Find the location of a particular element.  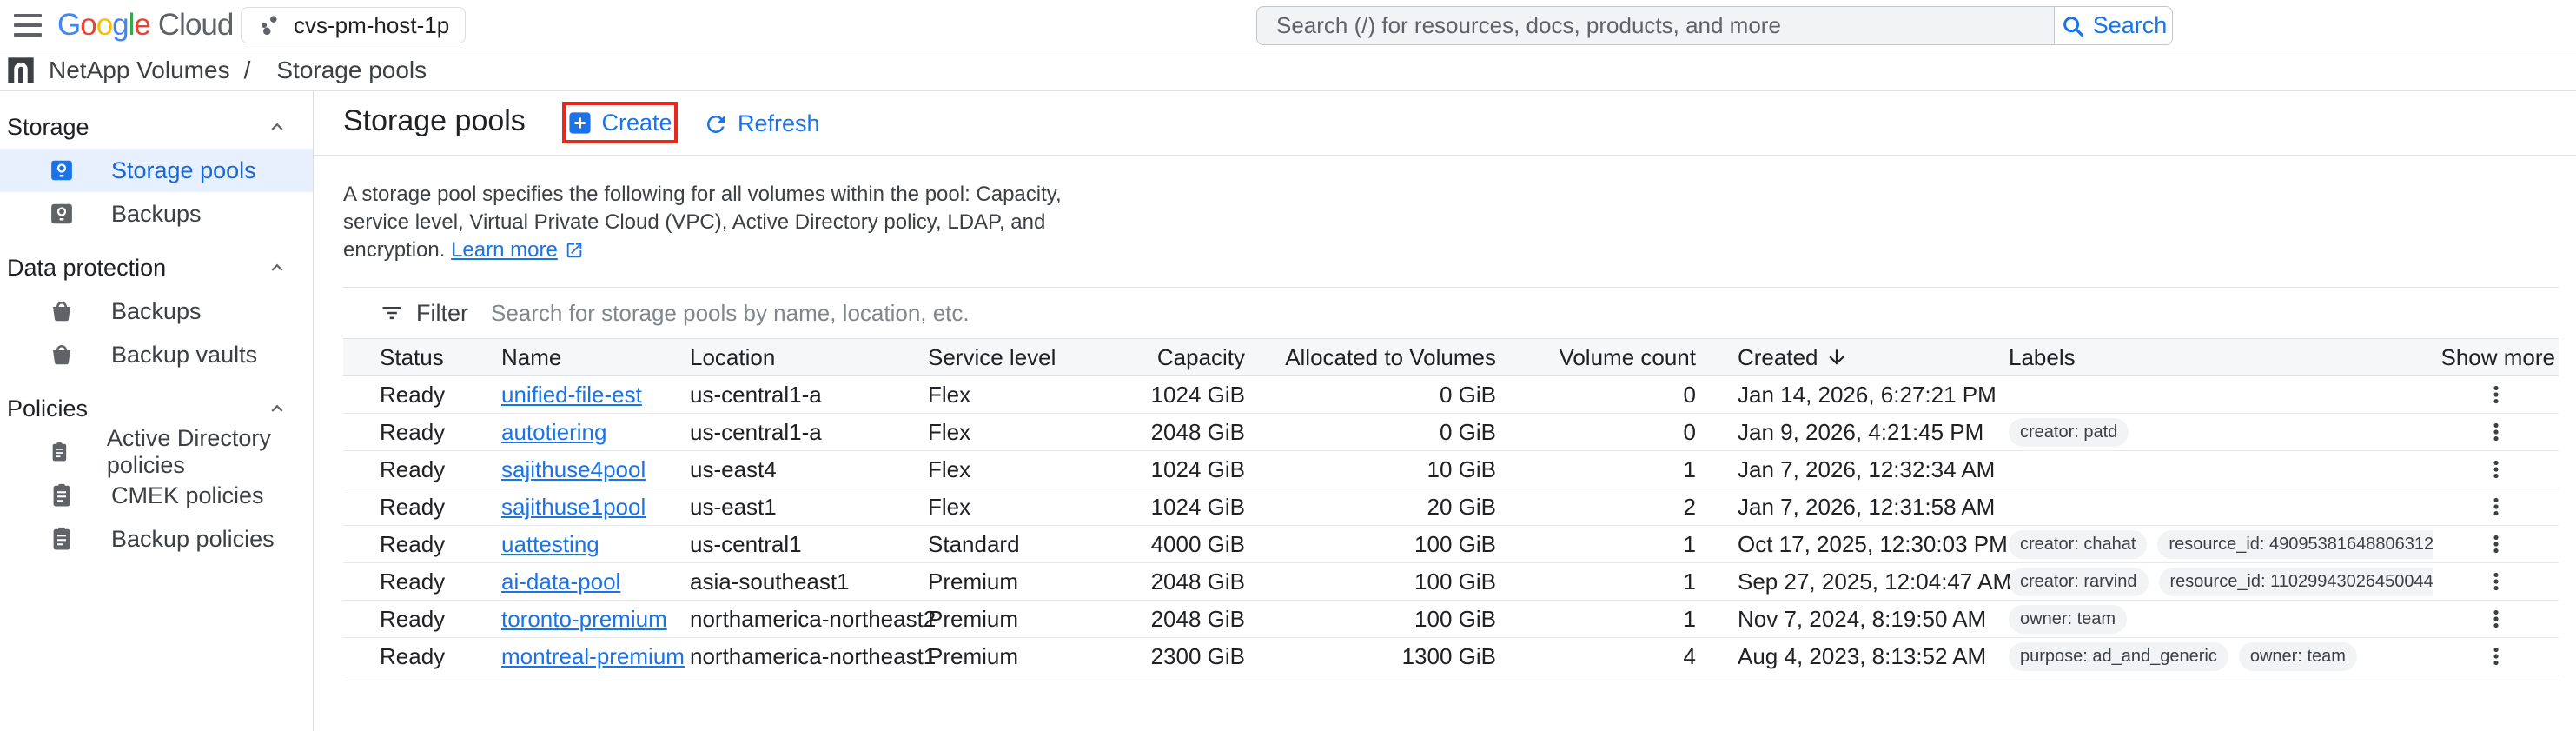

labels-cell: creator: patd is located at coordinates (2212, 432).